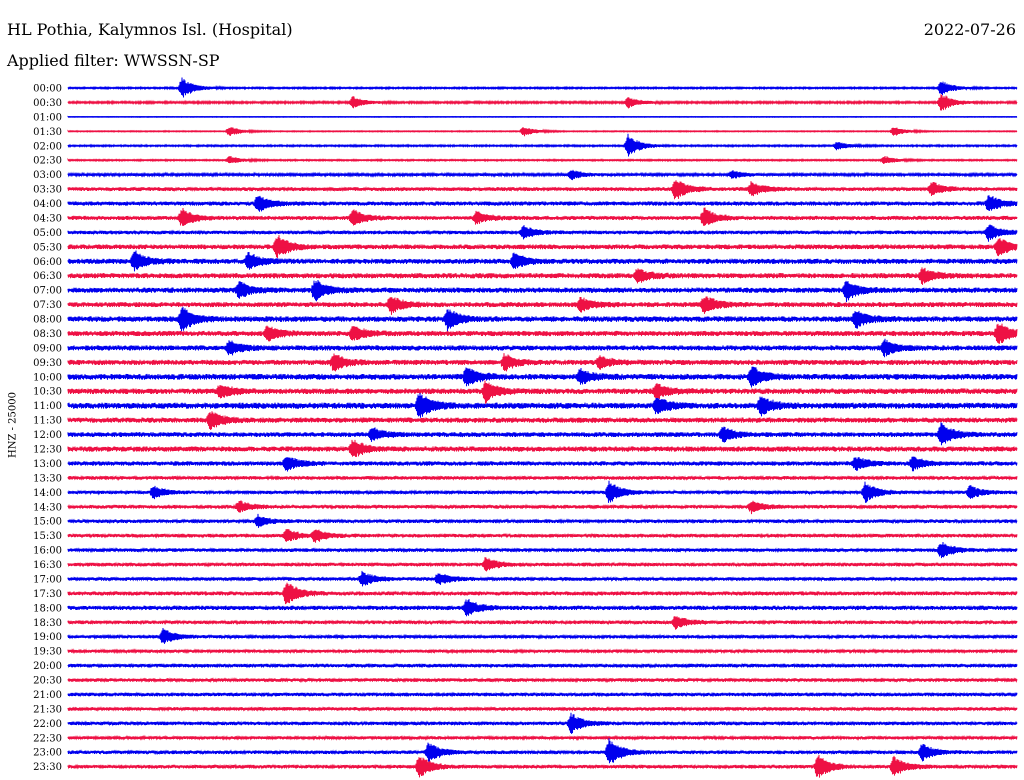 The width and height of the screenshot is (1024, 780). I want to click on time-label: 13:00, so click(47, 464).